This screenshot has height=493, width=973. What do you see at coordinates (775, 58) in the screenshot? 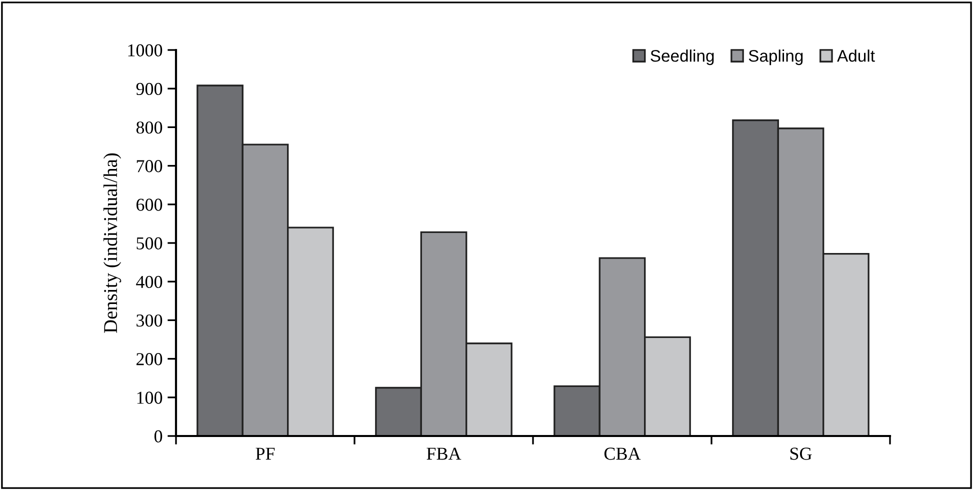
I see `legend-label: Sapling` at bounding box center [775, 58].